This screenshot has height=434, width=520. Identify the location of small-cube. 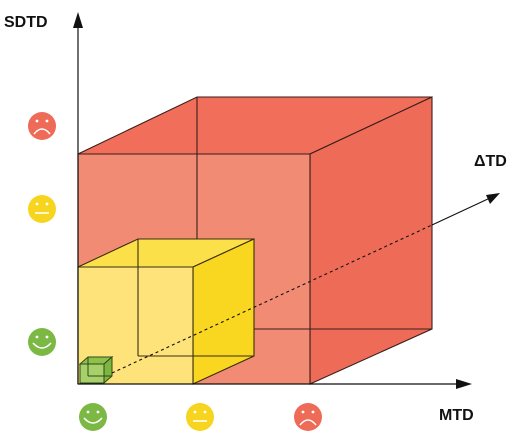
(96, 370).